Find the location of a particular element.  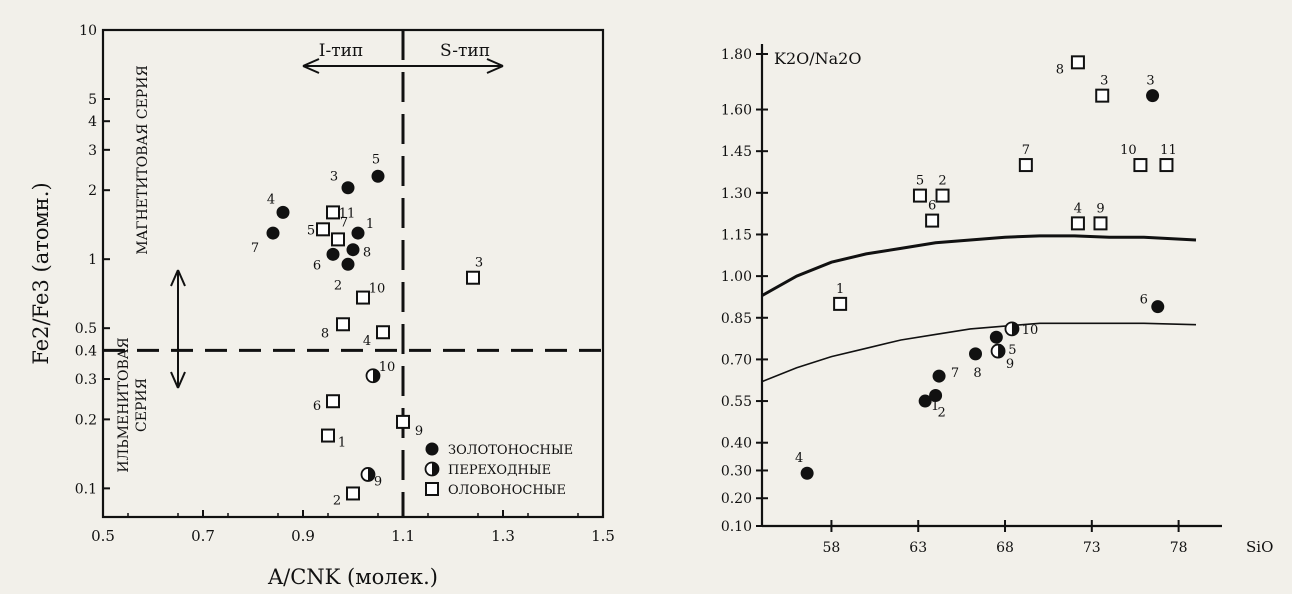

y-tick-label: 0.10 is located at coordinates (736, 527).